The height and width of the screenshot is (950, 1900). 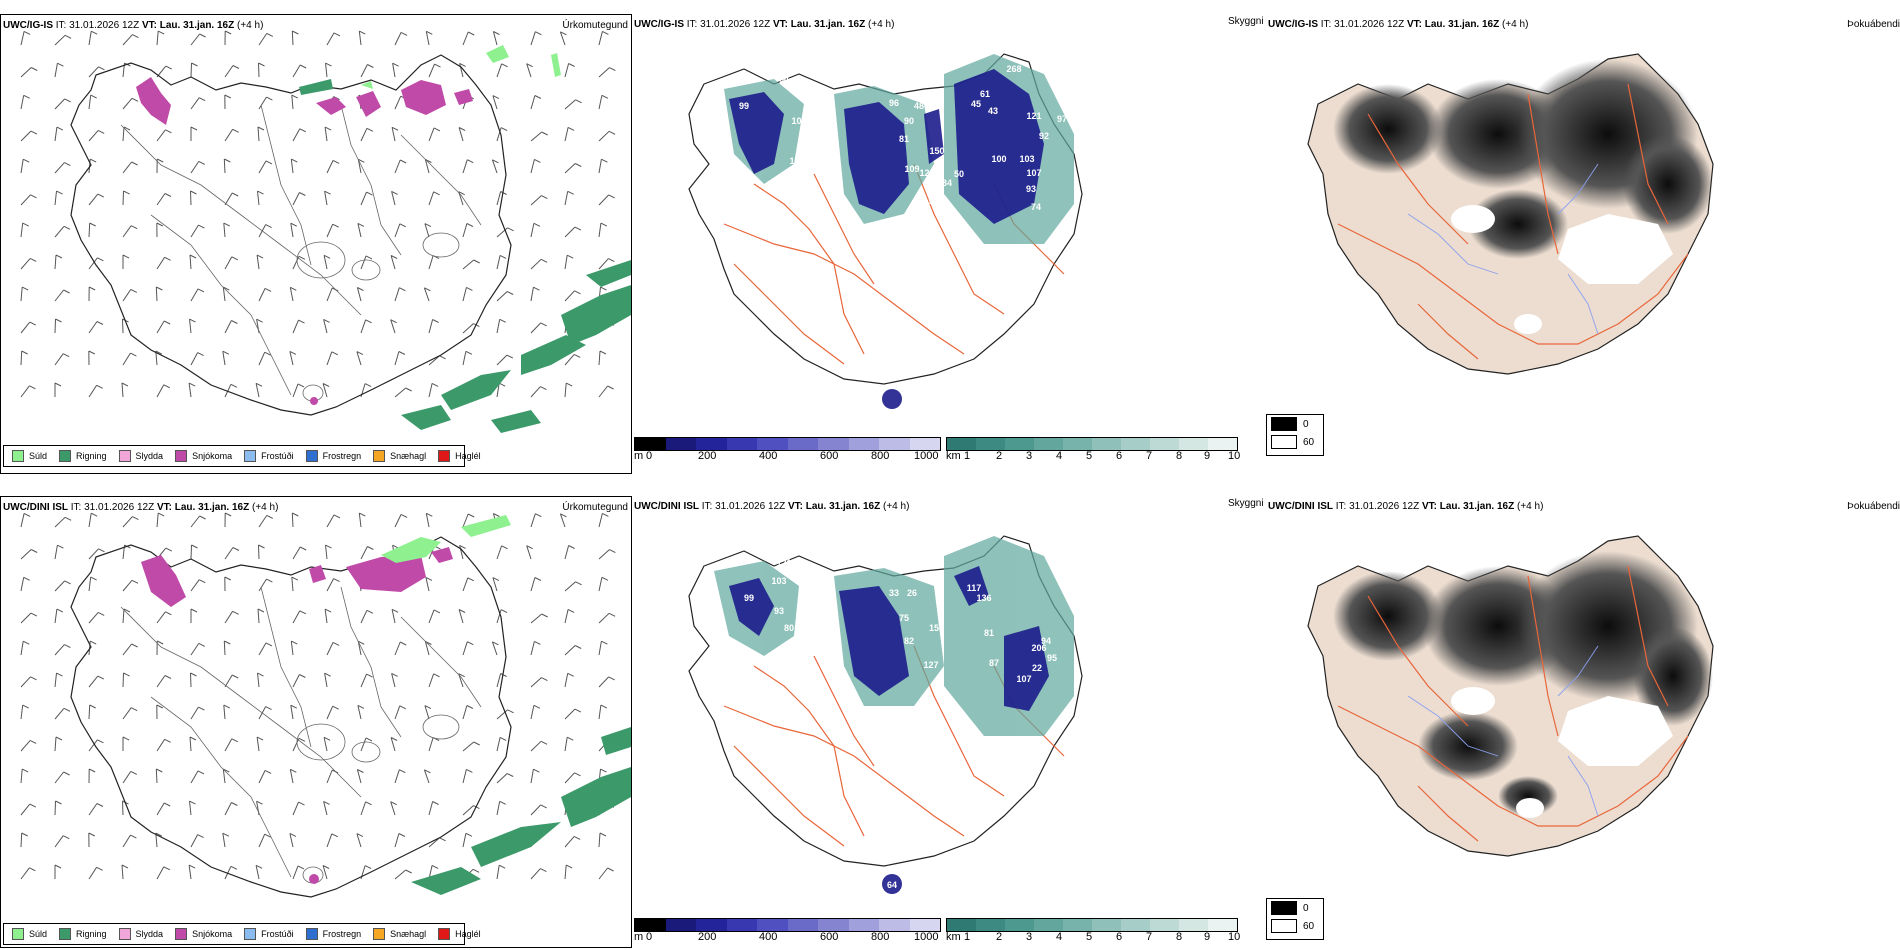 I want to click on fog-roads, so click(x=1513, y=221).